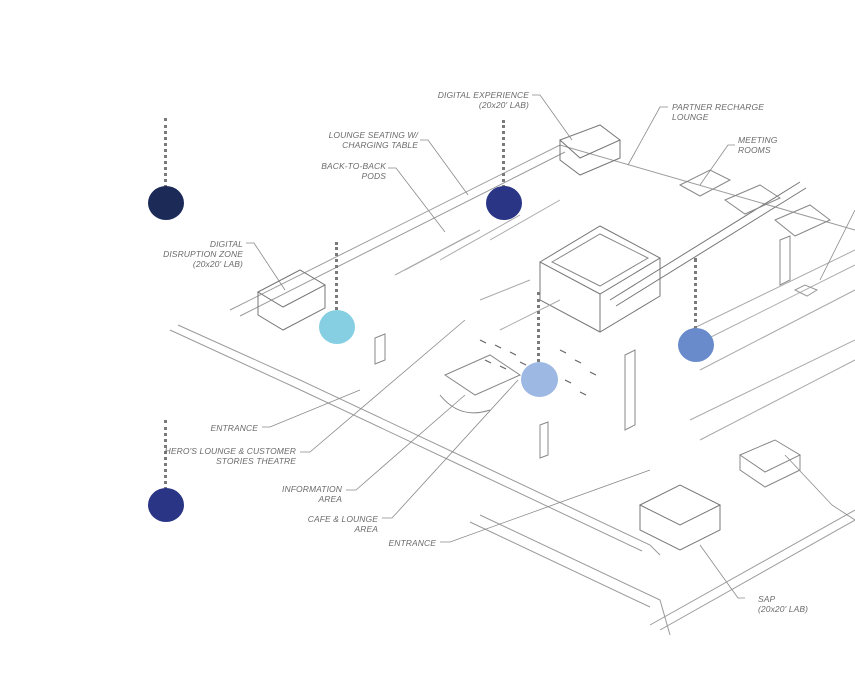  Describe the element at coordinates (680, 517) in the screenshot. I see `sap-booth` at that location.